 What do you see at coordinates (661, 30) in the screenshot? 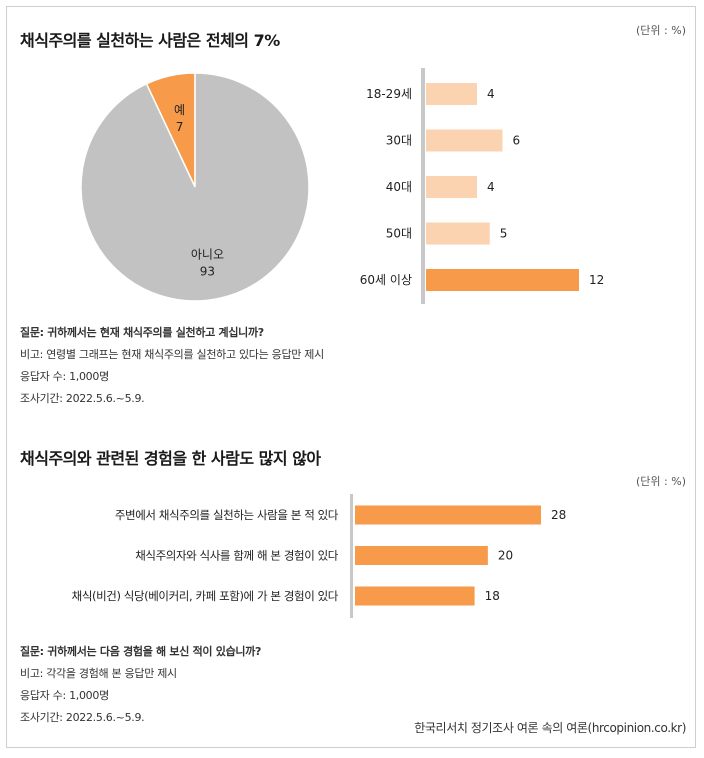
I see `section1-unit: (단위 : %)` at bounding box center [661, 30].